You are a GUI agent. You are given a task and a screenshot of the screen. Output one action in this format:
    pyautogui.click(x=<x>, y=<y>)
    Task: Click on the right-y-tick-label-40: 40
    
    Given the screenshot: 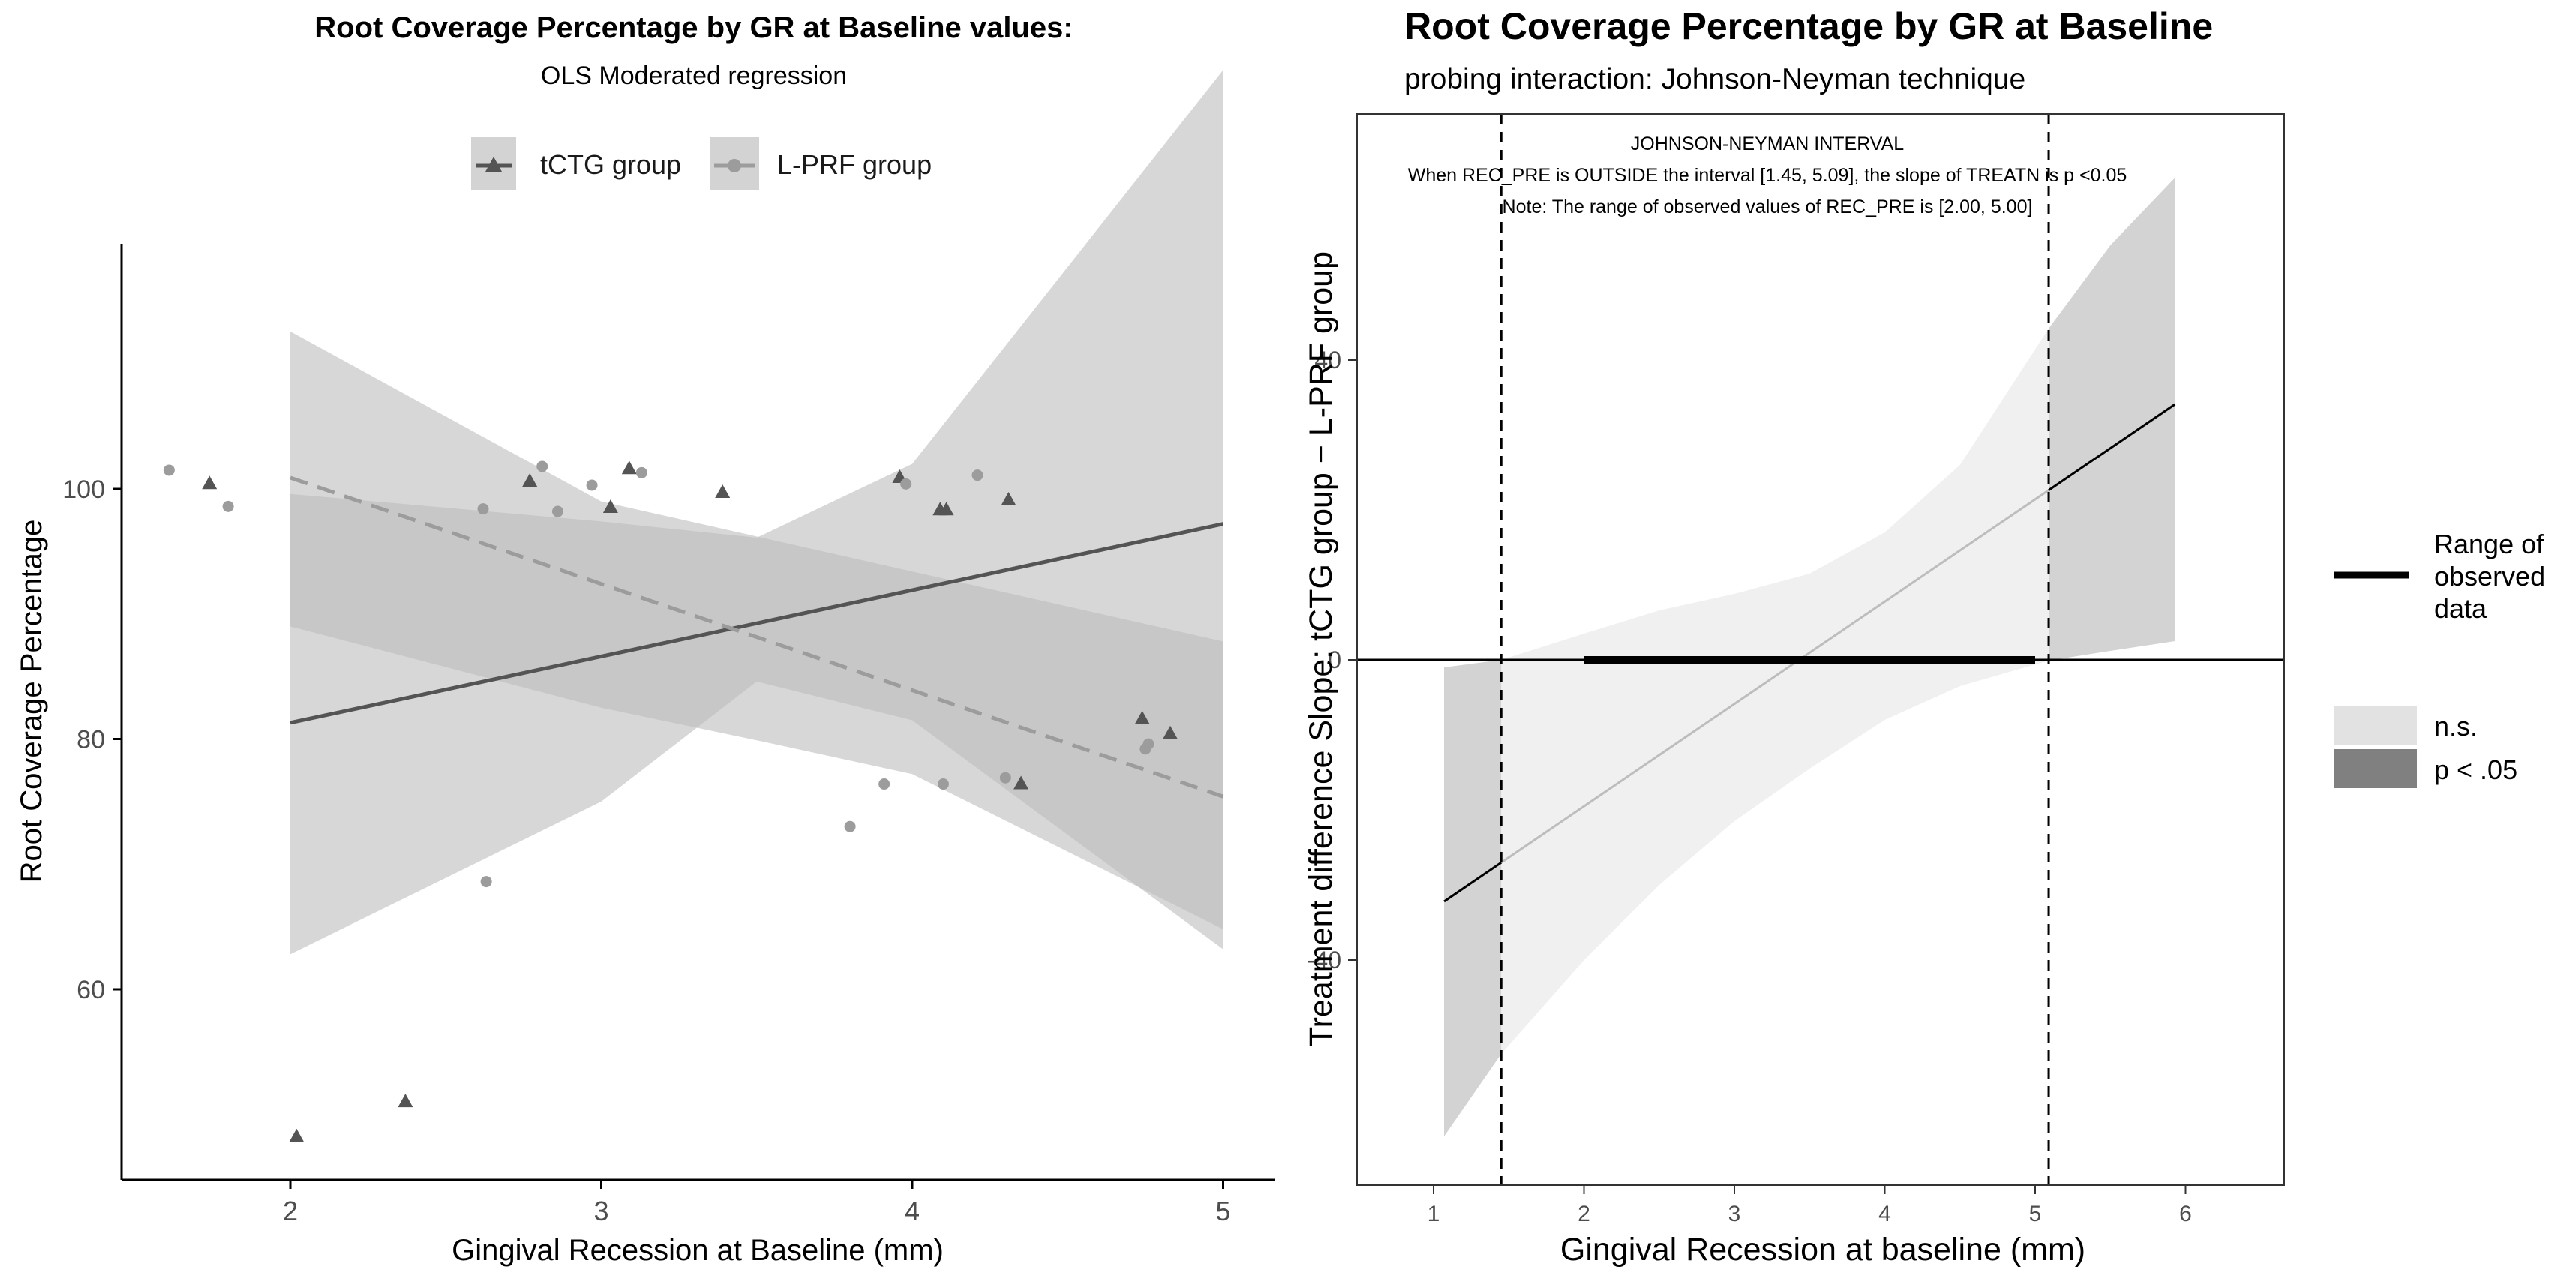 What is the action you would take?
    pyautogui.click(x=1327, y=360)
    